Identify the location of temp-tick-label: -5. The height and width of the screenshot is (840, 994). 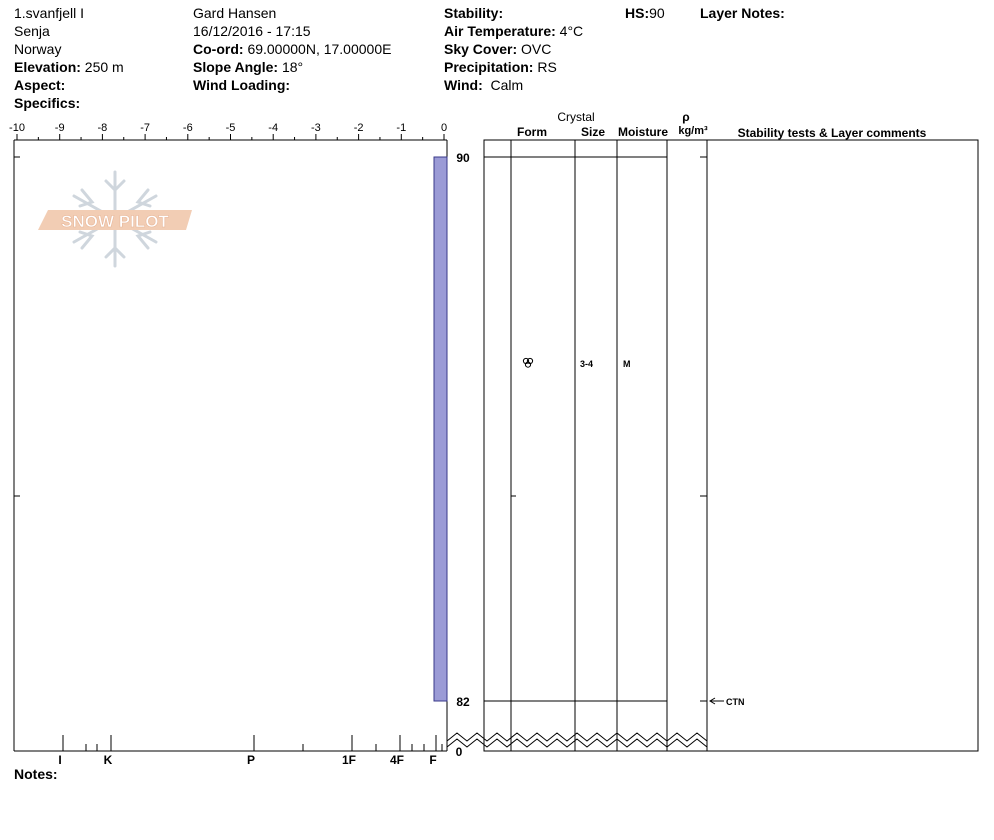
(231, 128).